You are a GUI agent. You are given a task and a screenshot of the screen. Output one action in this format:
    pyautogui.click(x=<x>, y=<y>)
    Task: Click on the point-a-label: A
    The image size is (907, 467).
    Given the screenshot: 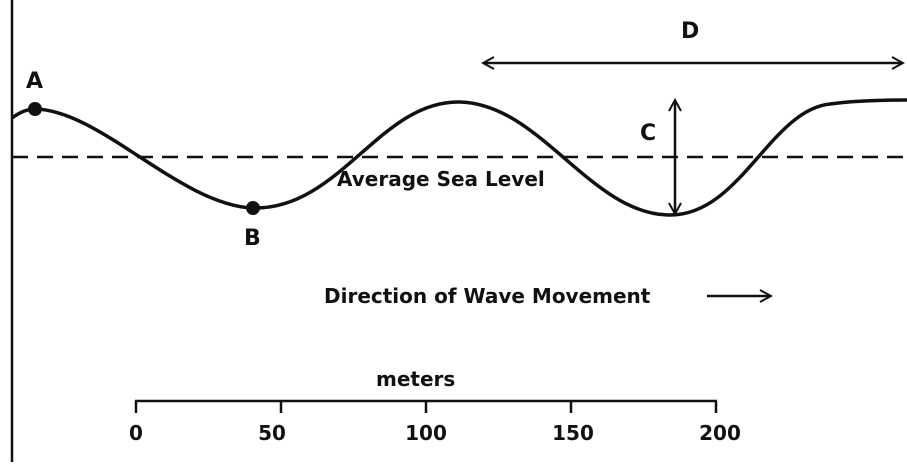 What is the action you would take?
    pyautogui.click(x=34, y=81)
    